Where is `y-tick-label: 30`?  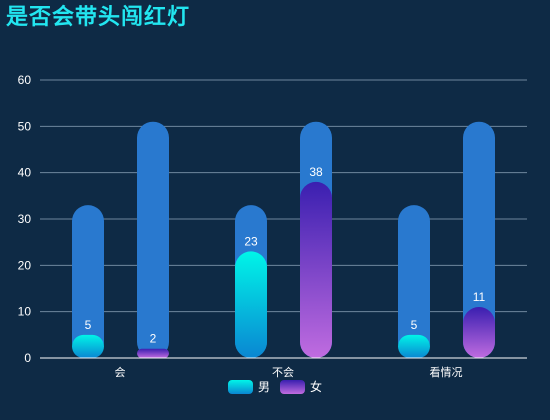 y-tick-label: 30 is located at coordinates (25, 219).